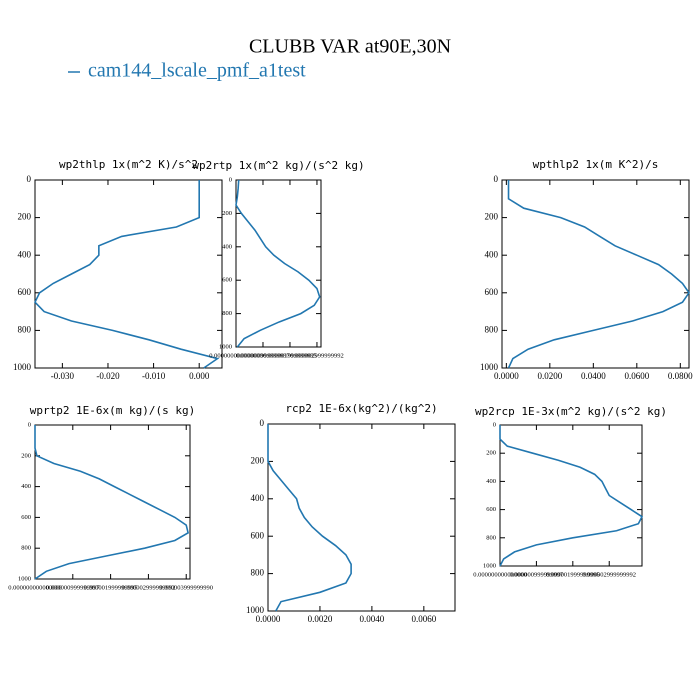  What do you see at coordinates (571, 411) in the screenshot?
I see `panel-title: wp2rcp 1E-3x(m^2 kg)/(s^2 kg)` at bounding box center [571, 411].